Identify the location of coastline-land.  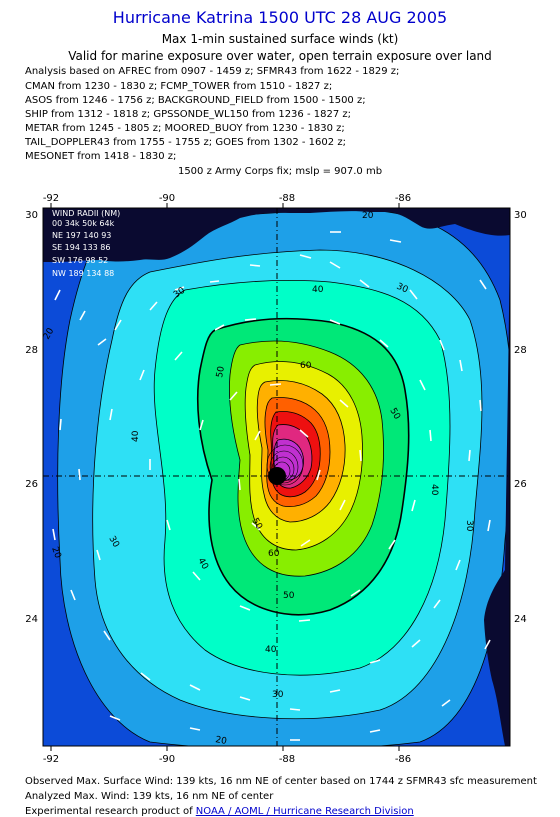
(276, 235).